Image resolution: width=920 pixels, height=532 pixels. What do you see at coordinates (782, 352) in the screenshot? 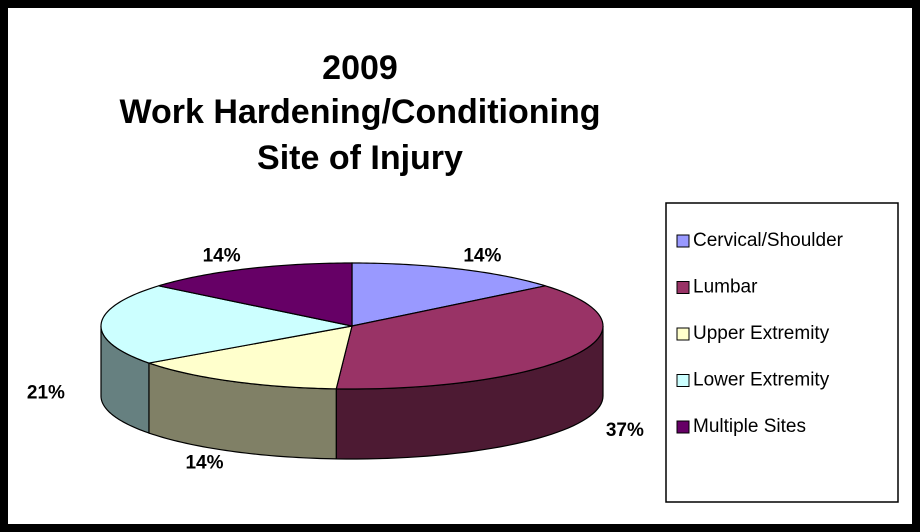
I see `legend-box` at bounding box center [782, 352].